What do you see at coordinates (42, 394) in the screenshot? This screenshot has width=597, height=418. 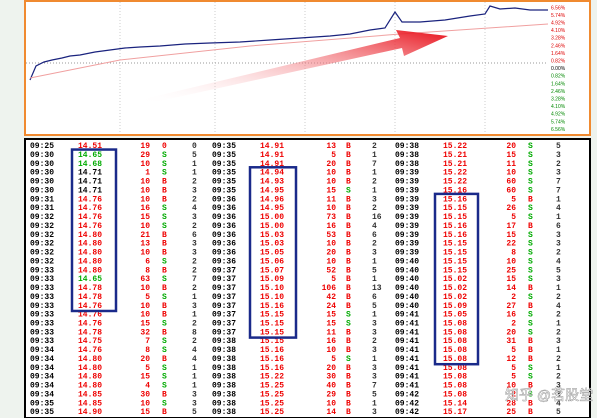 I see `time: 09:34` at bounding box center [42, 394].